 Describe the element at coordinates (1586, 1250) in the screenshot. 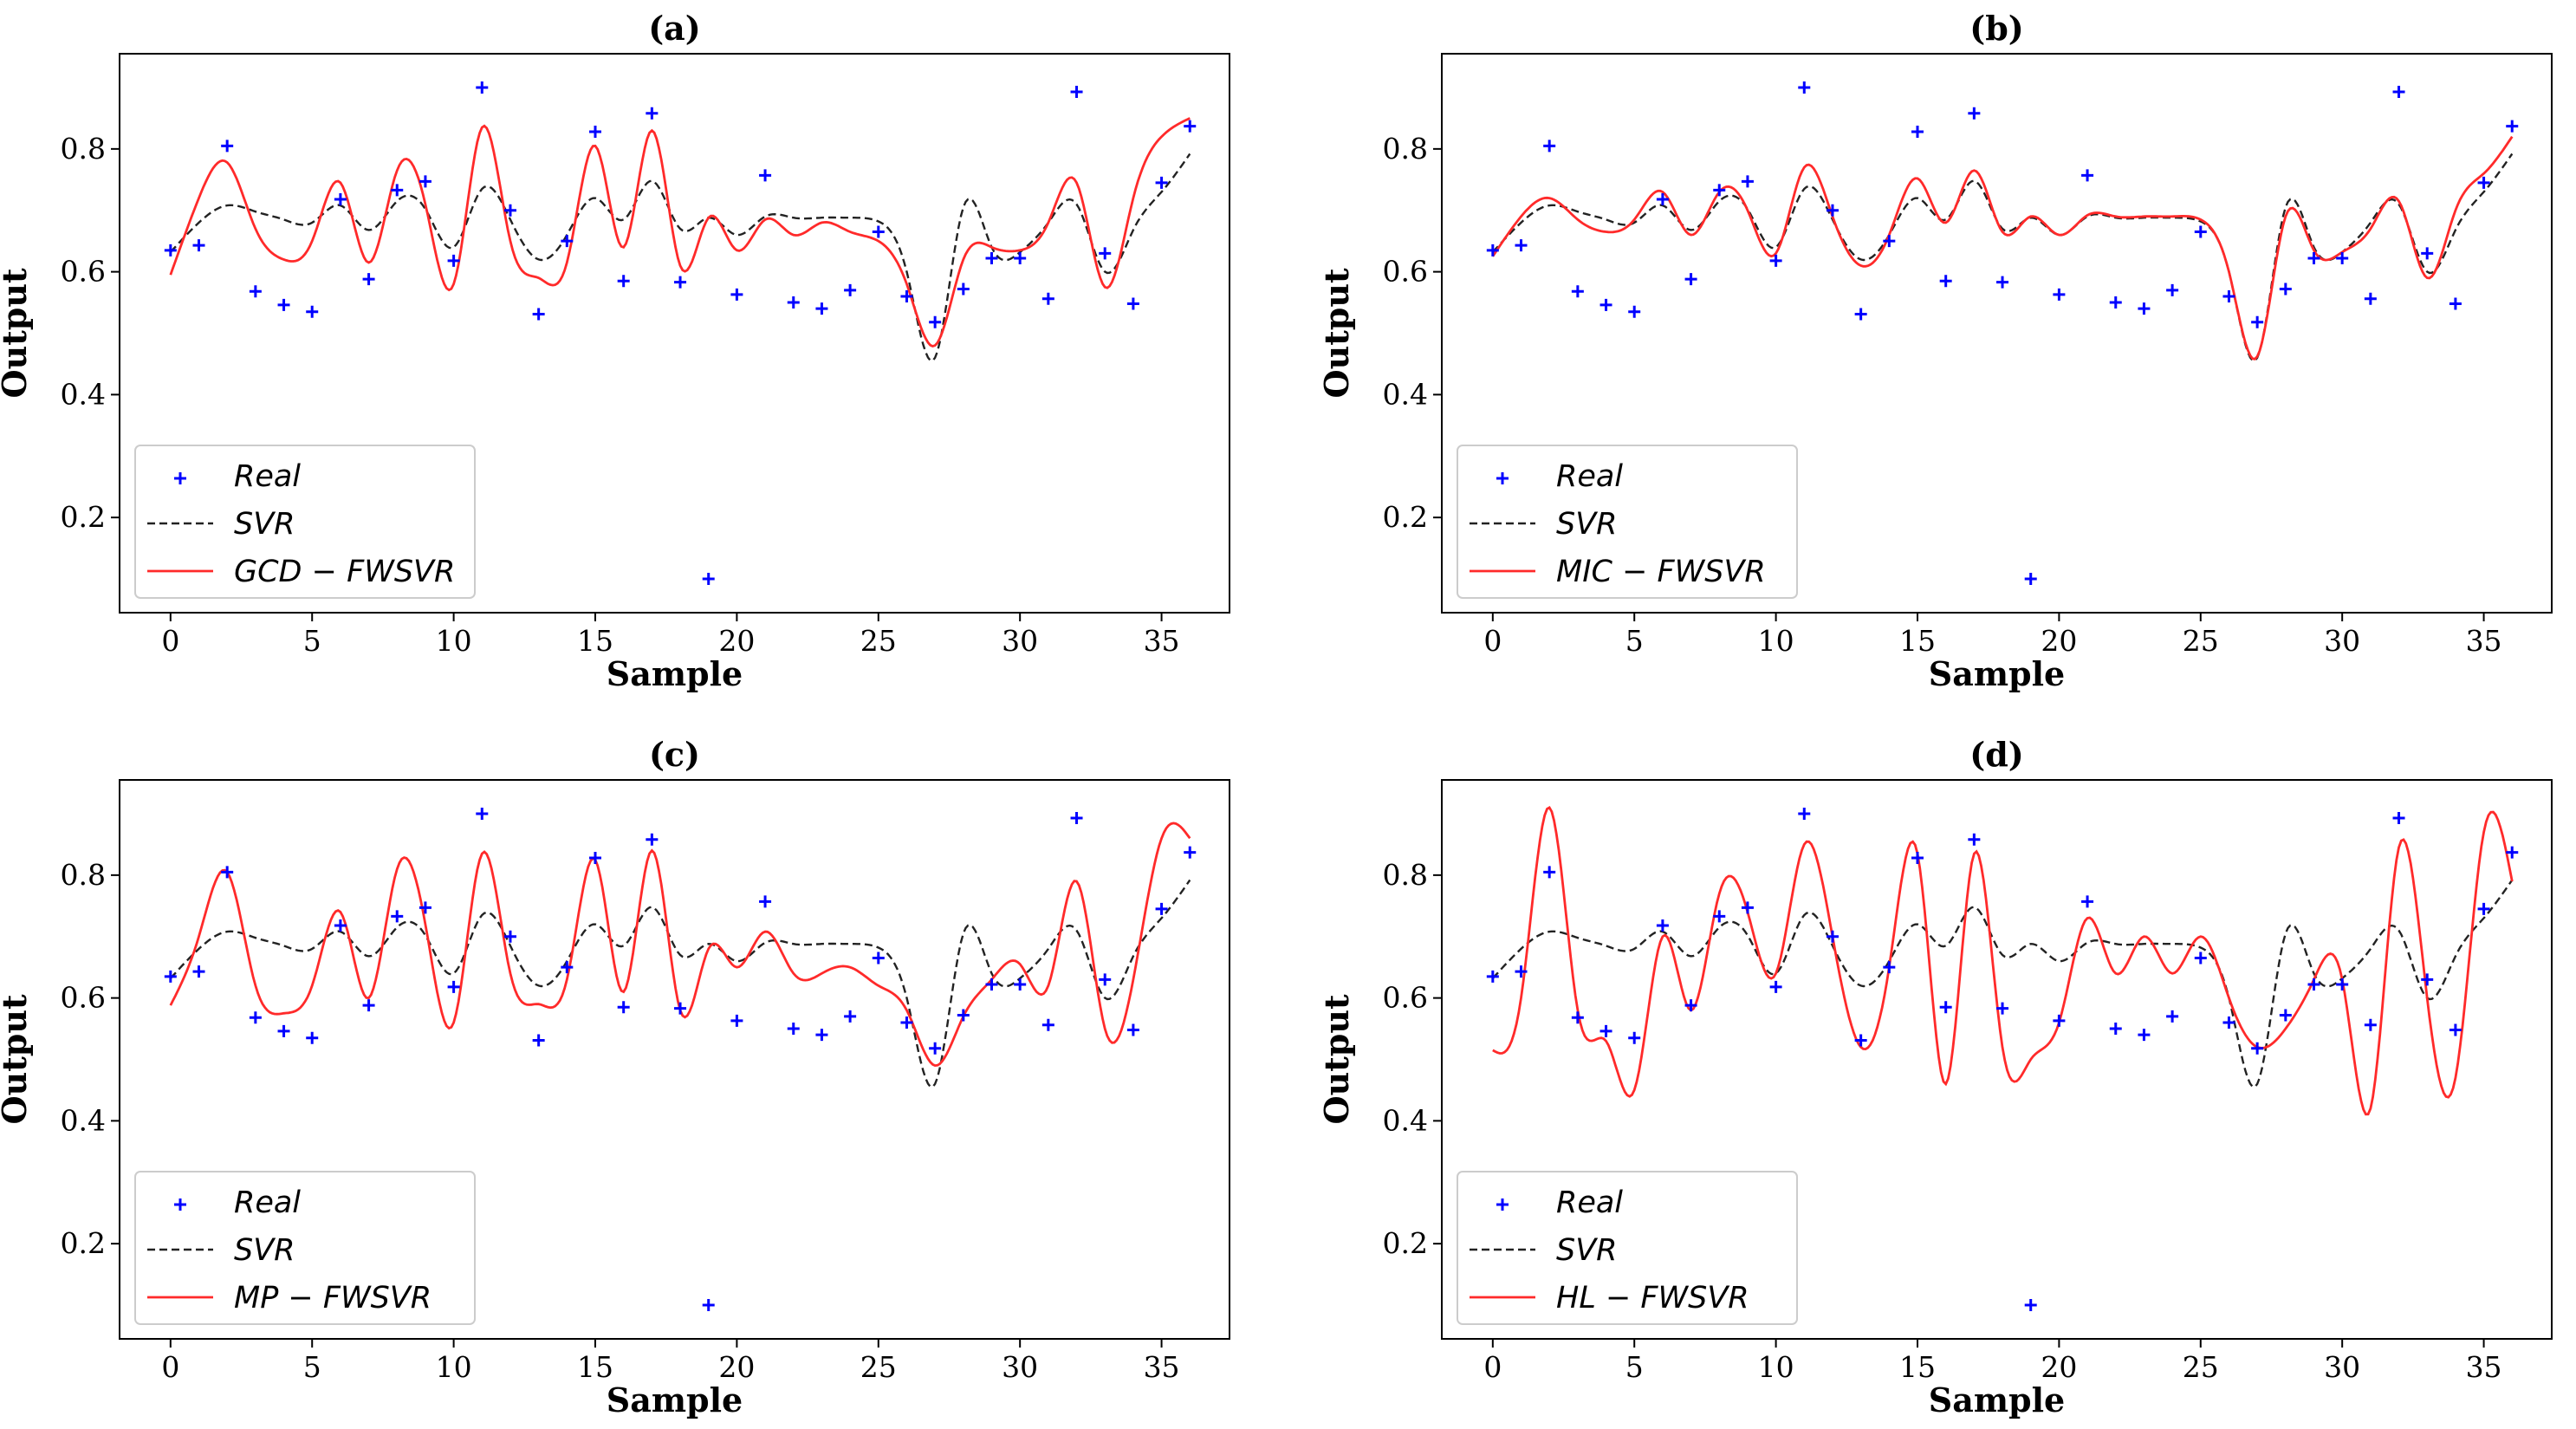

I see `legend-label-d-1: SVR` at that location.